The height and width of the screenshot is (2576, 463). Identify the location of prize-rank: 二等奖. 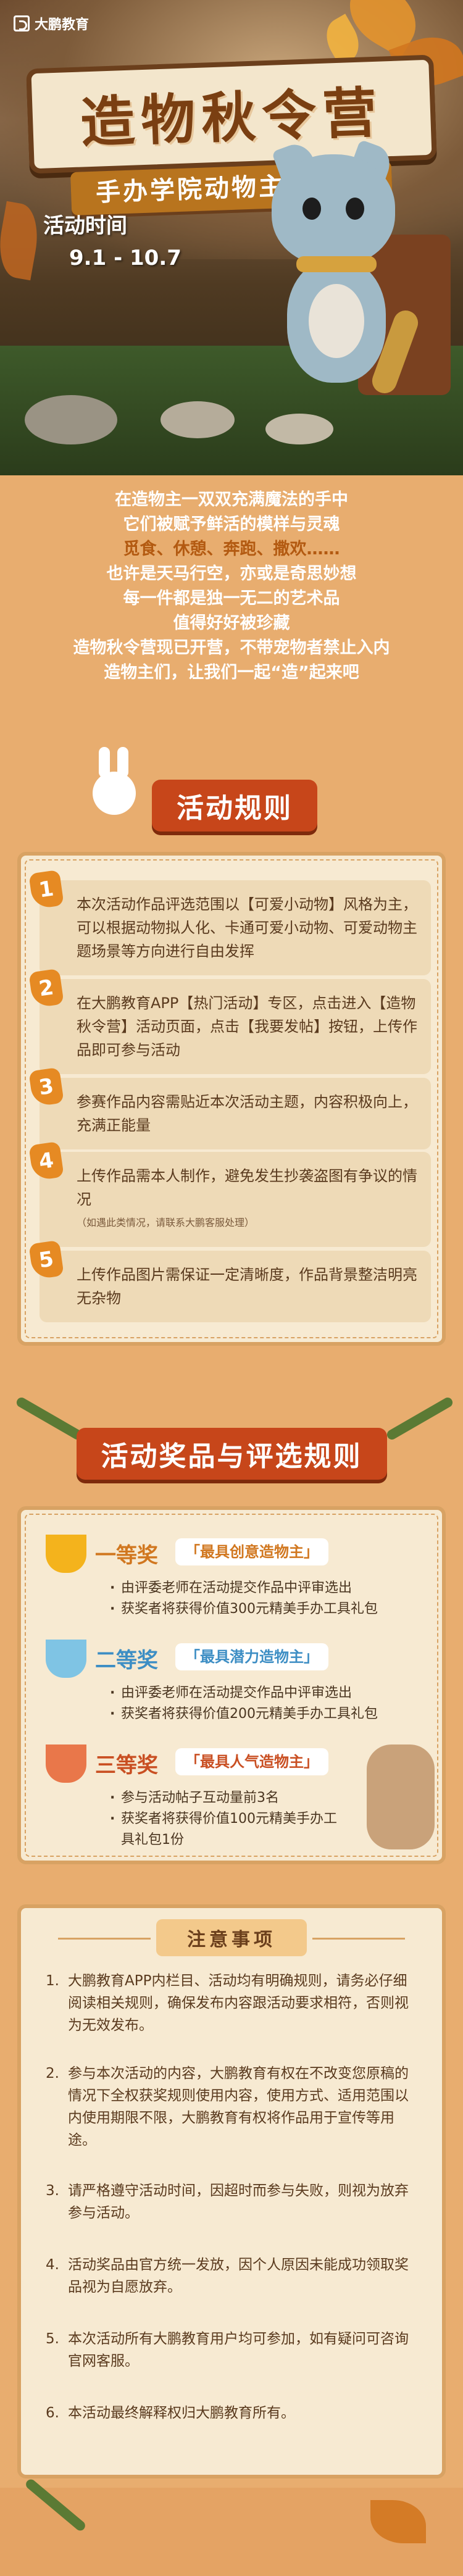
(126, 1661).